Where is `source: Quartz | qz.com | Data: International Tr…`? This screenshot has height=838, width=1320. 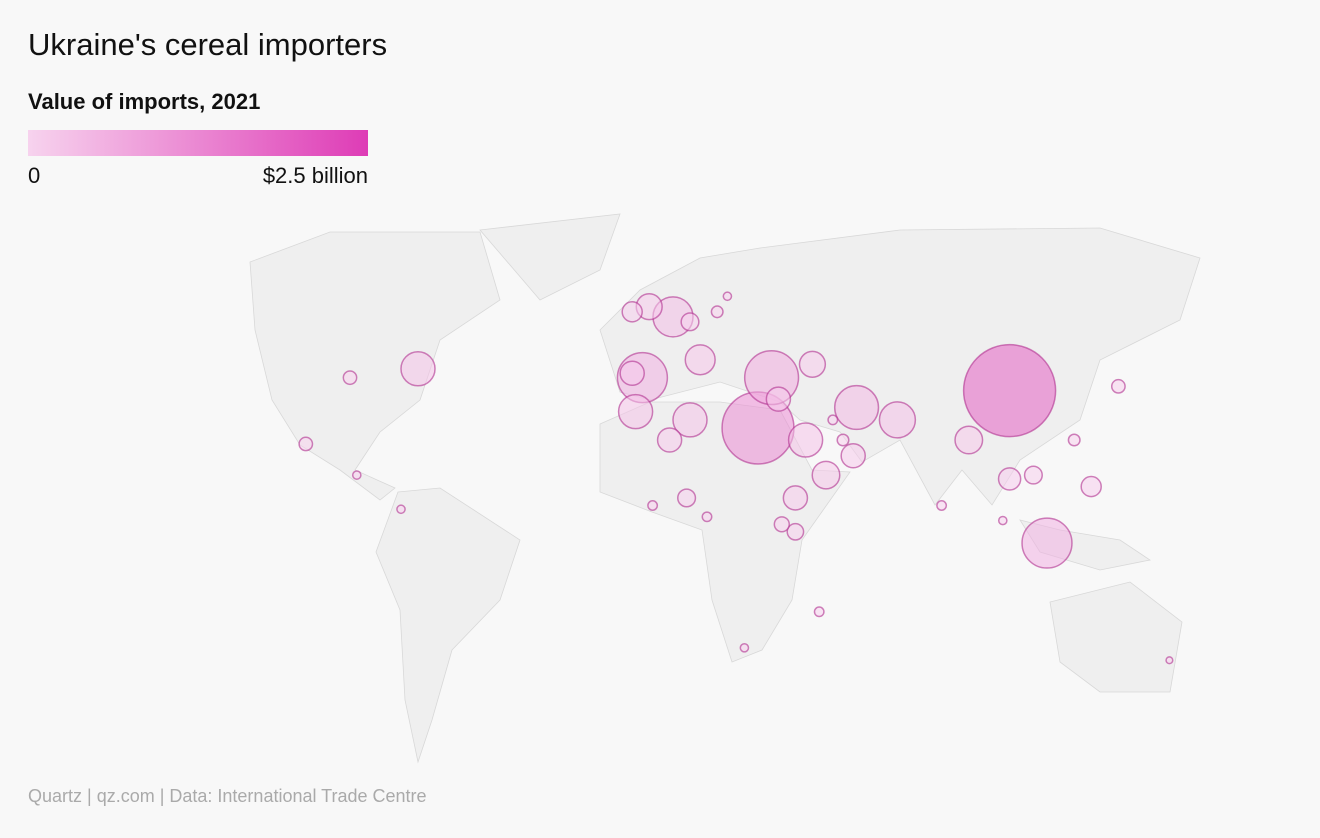
source: Quartz | qz.com | Data: International Tr… is located at coordinates (227, 796).